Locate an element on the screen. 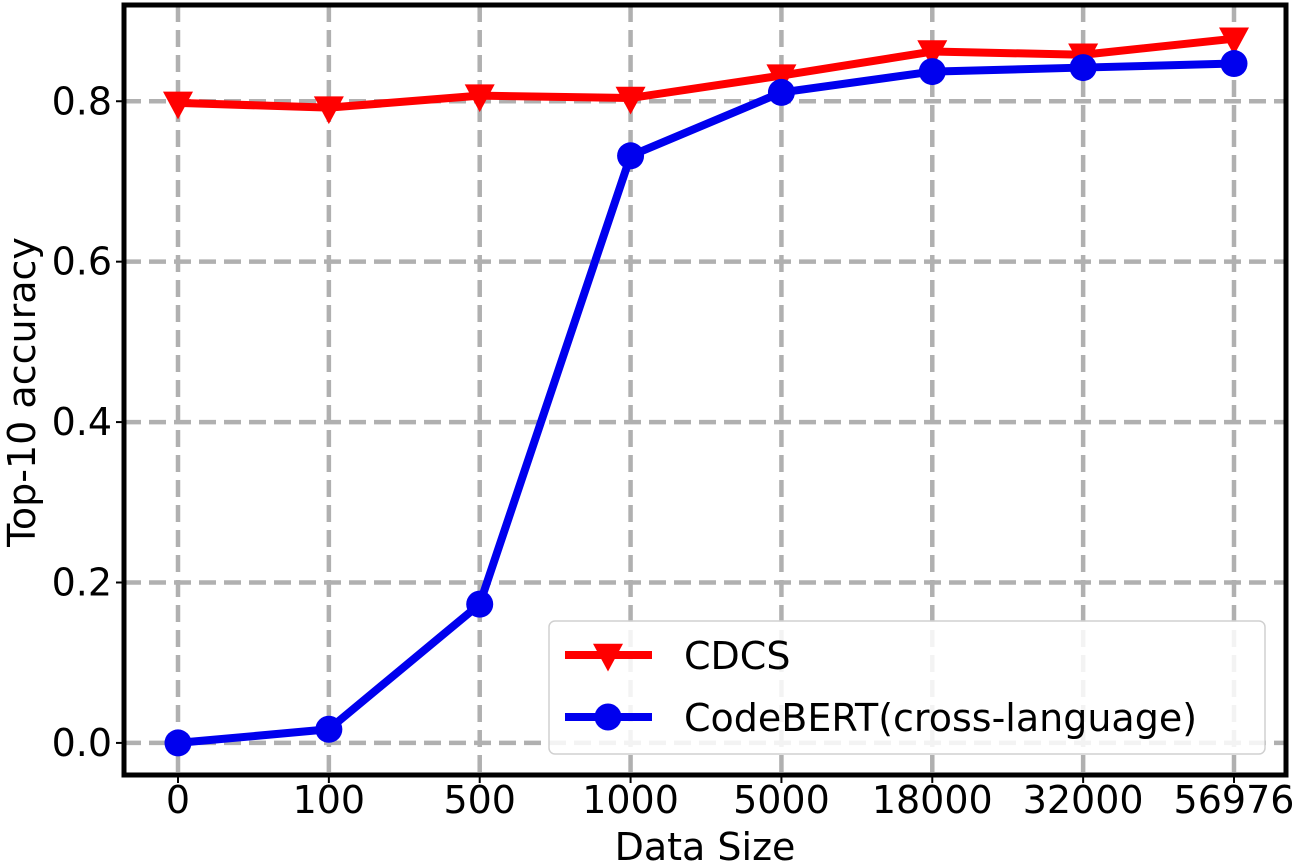 The image size is (1300, 867). x-tick-label: 56976 is located at coordinates (1234, 800).